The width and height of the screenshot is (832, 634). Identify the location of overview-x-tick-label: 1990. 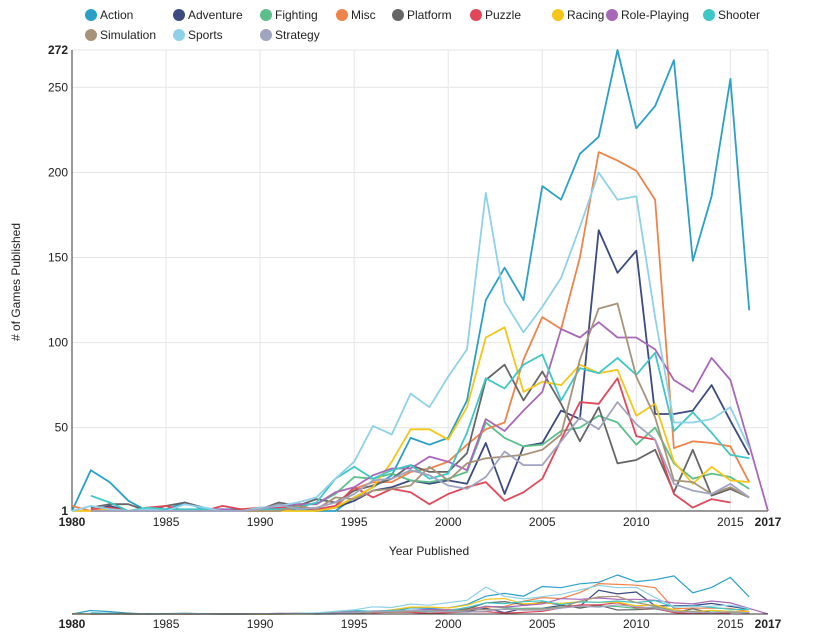
(260, 624).